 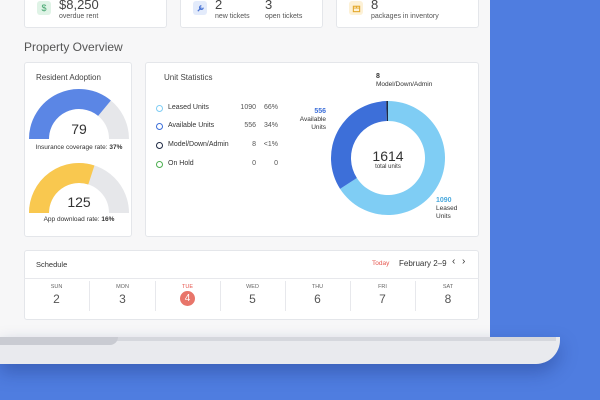 I want to click on stat-row-leased: Leased Units 1090 66%, so click(x=217, y=109).